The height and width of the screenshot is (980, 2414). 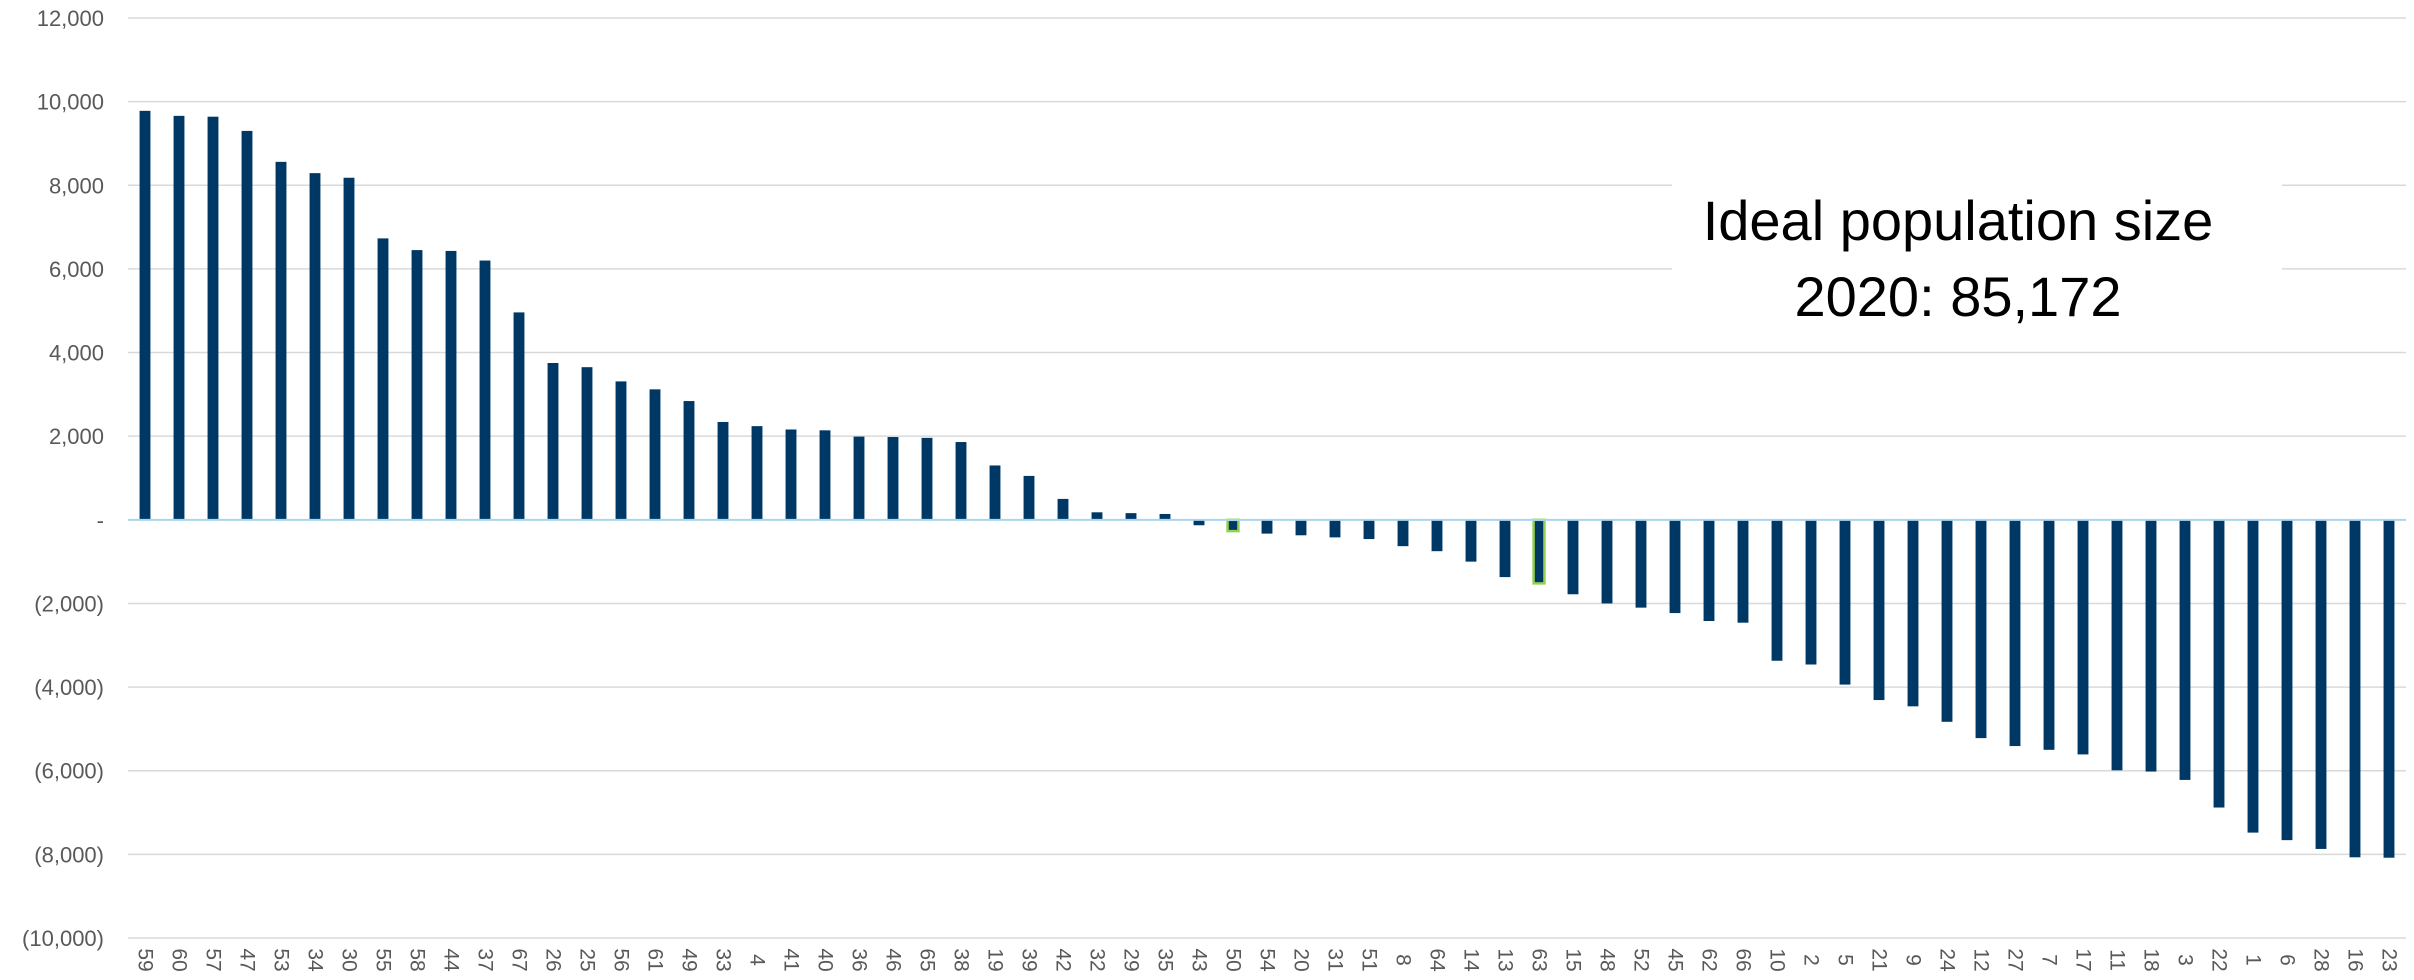 I want to click on x-tick-label: 57, so click(x=213, y=959).